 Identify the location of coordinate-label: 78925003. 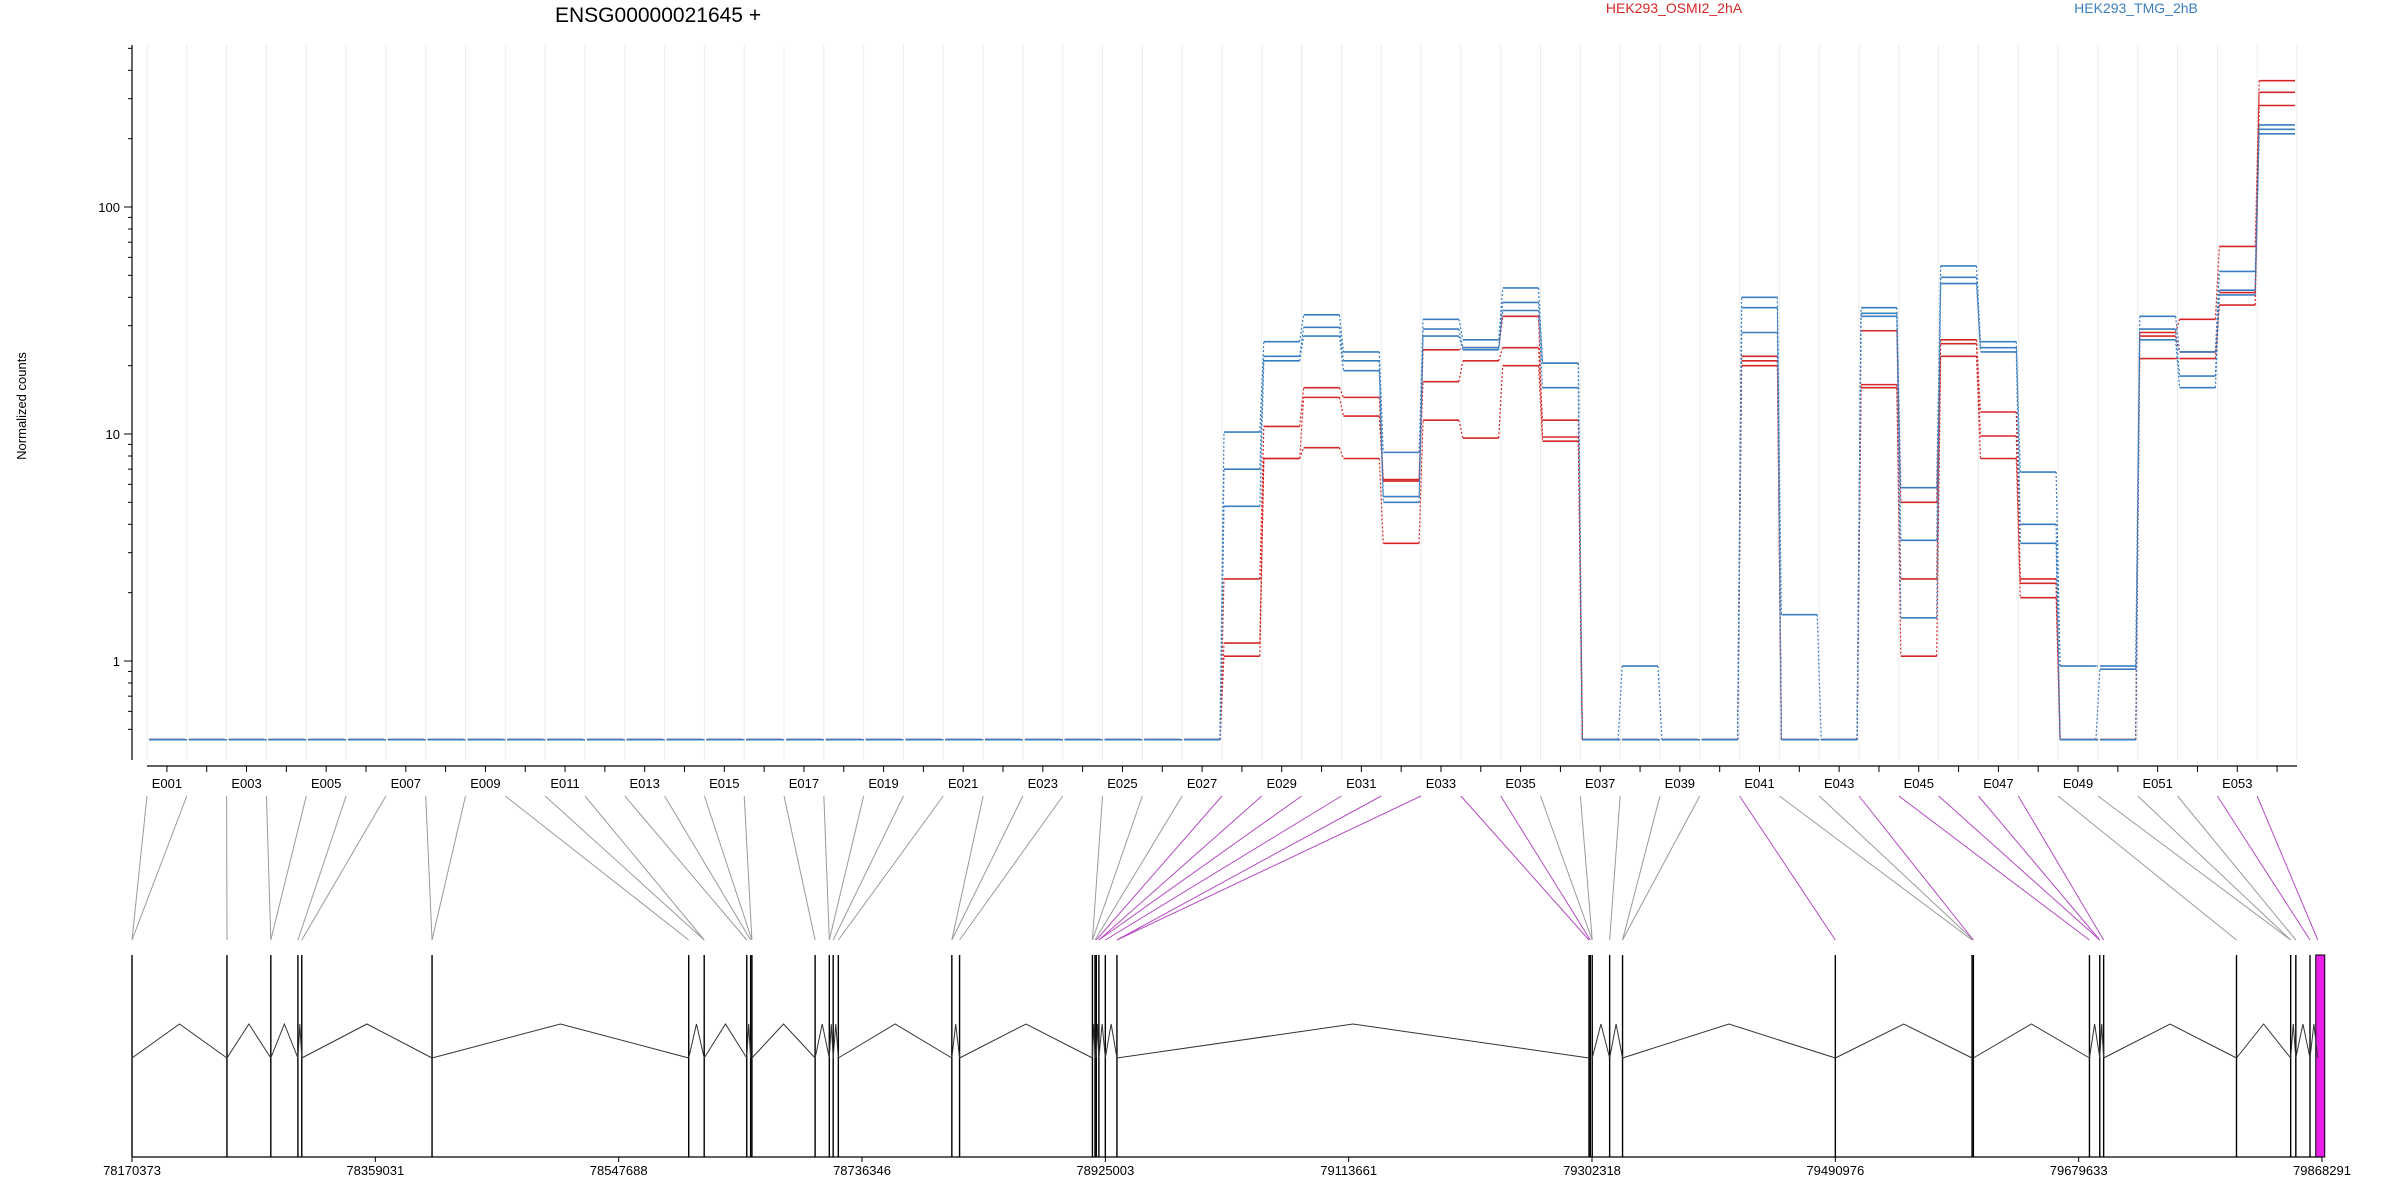
(1105, 1170).